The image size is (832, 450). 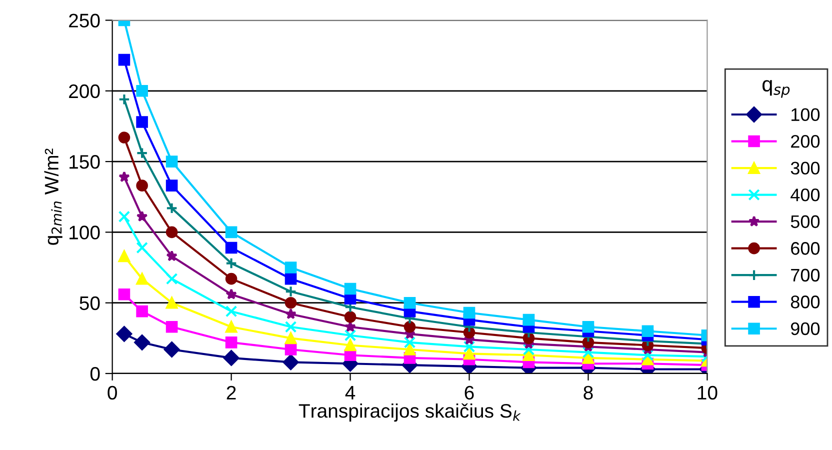 I want to click on x-tick-label: 0, so click(x=112, y=393).